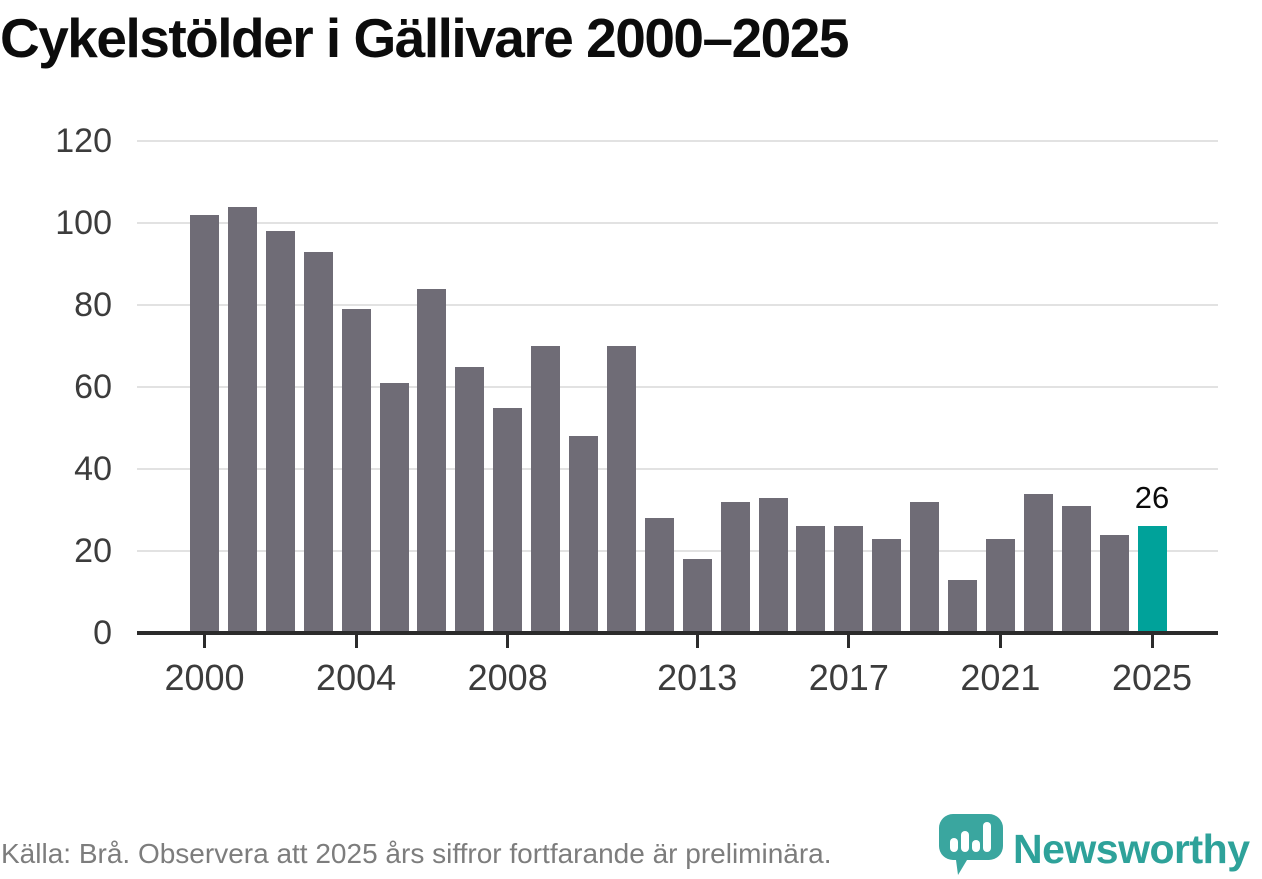 The height and width of the screenshot is (879, 1262). What do you see at coordinates (677, 633) in the screenshot?
I see `x-axis-line` at bounding box center [677, 633].